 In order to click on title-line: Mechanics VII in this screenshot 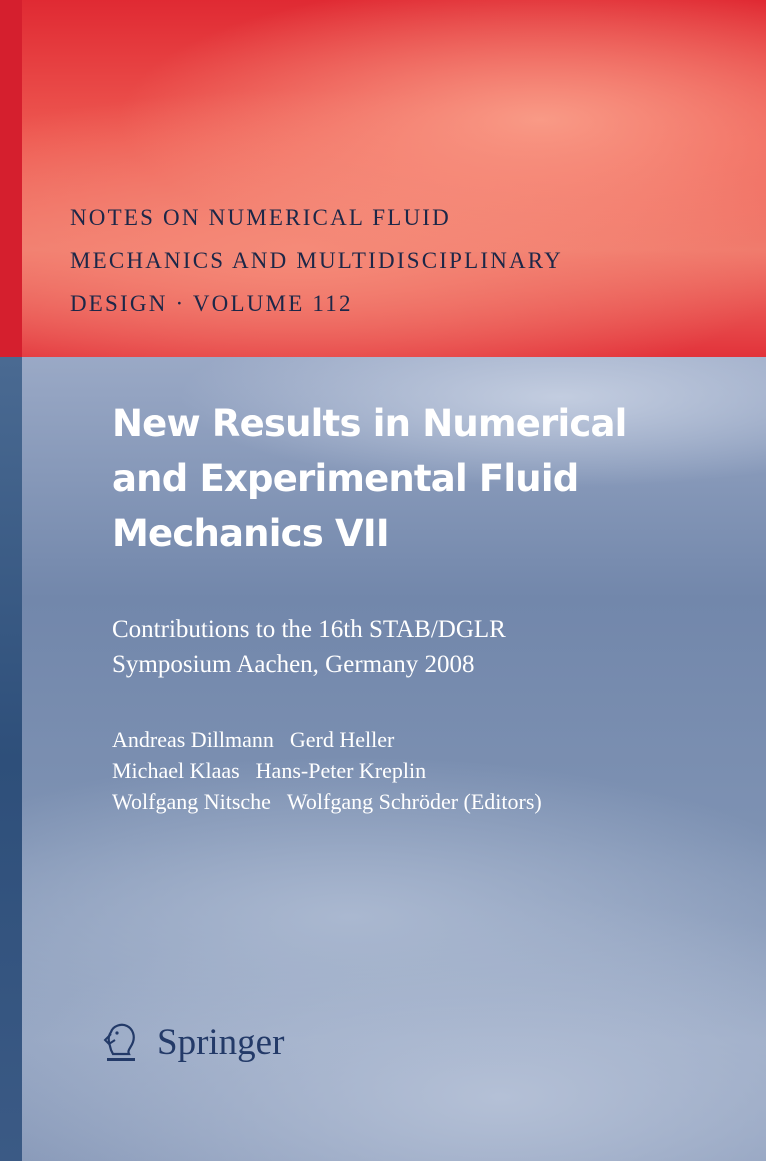, I will do `click(251, 533)`.